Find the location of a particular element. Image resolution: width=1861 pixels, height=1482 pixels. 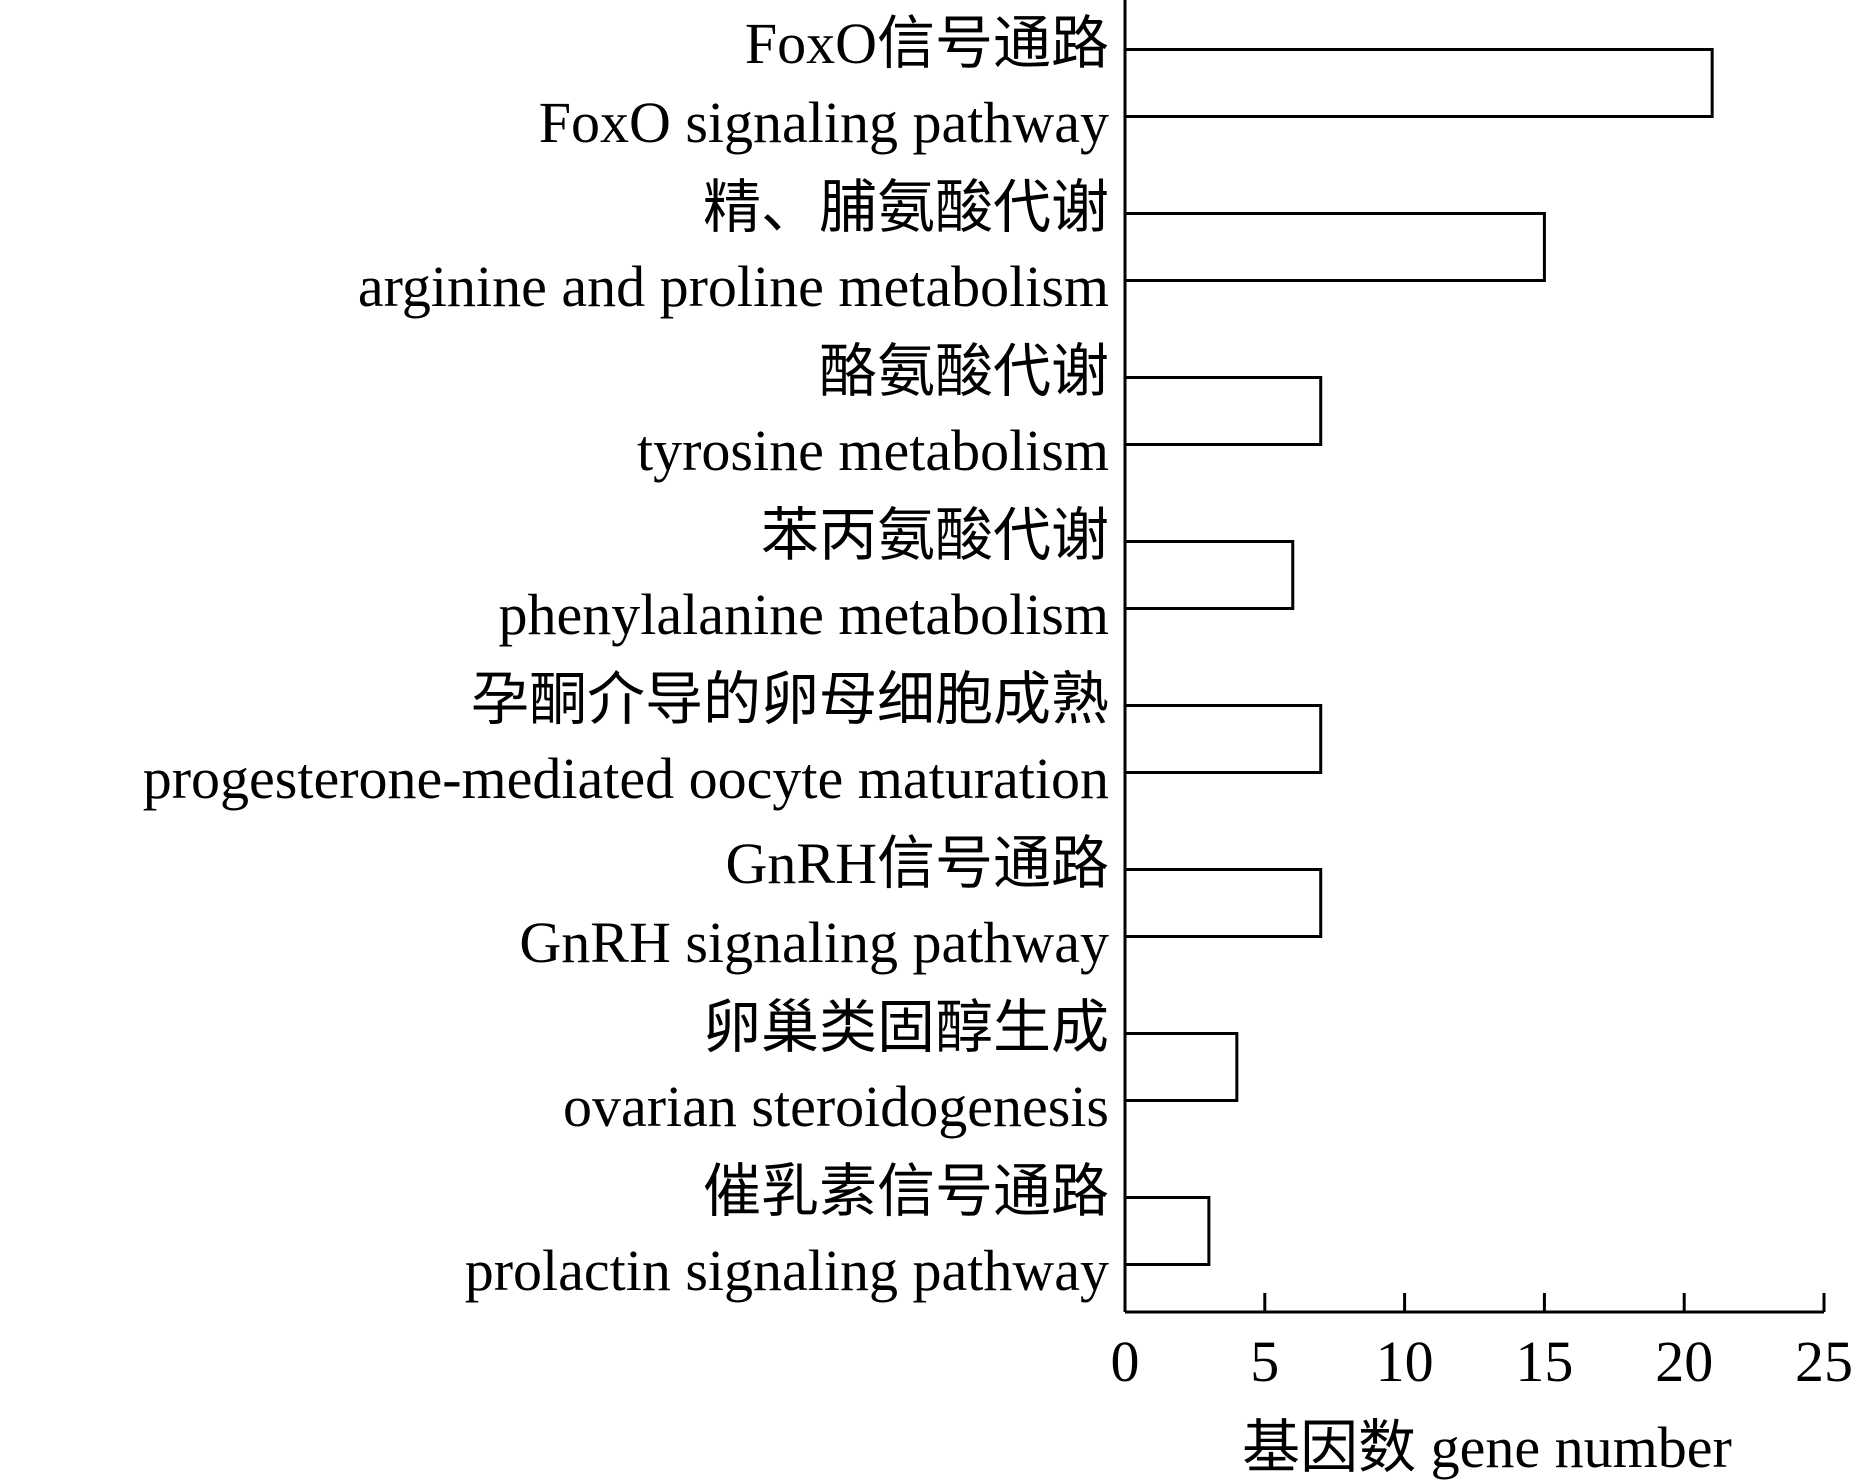

category-label-zh: 精、脯氨酸代谢 is located at coordinates (906, 207).